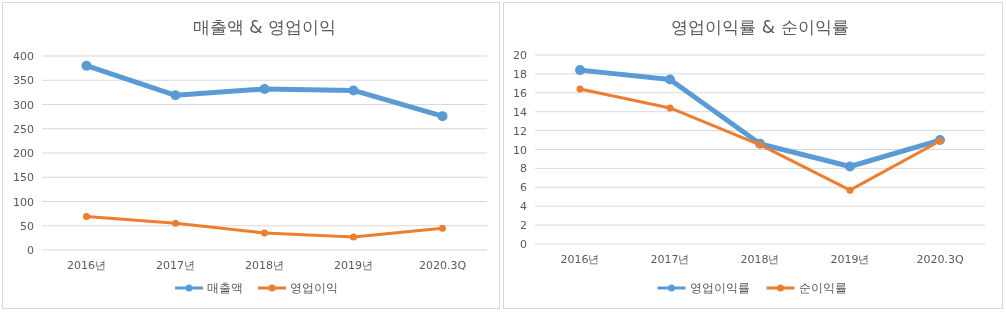 This screenshot has width=1006, height=313. Describe the element at coordinates (23, 202) in the screenshot. I see `y-tick-label: 100` at that location.